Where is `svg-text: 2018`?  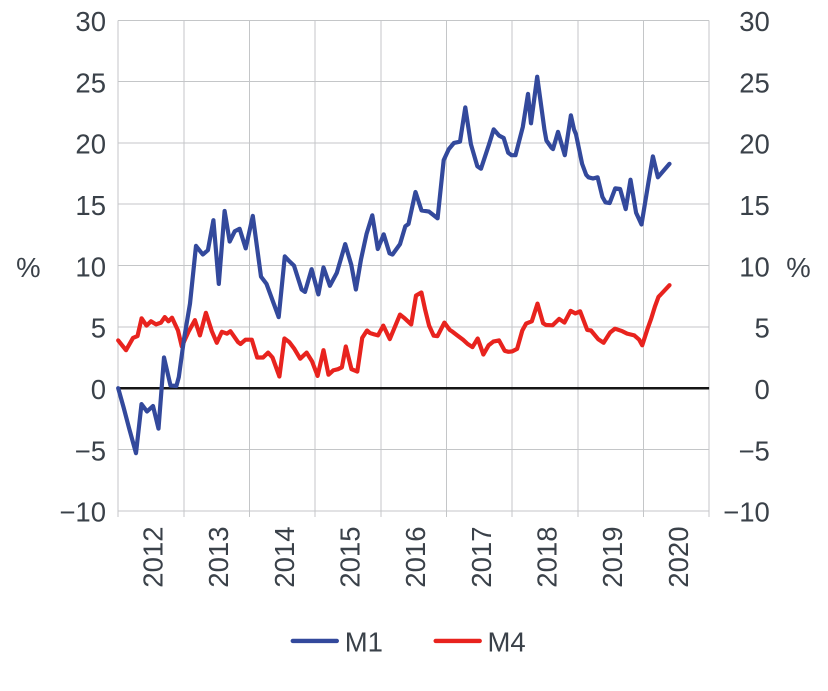 svg-text: 2018 is located at coordinates (547, 557).